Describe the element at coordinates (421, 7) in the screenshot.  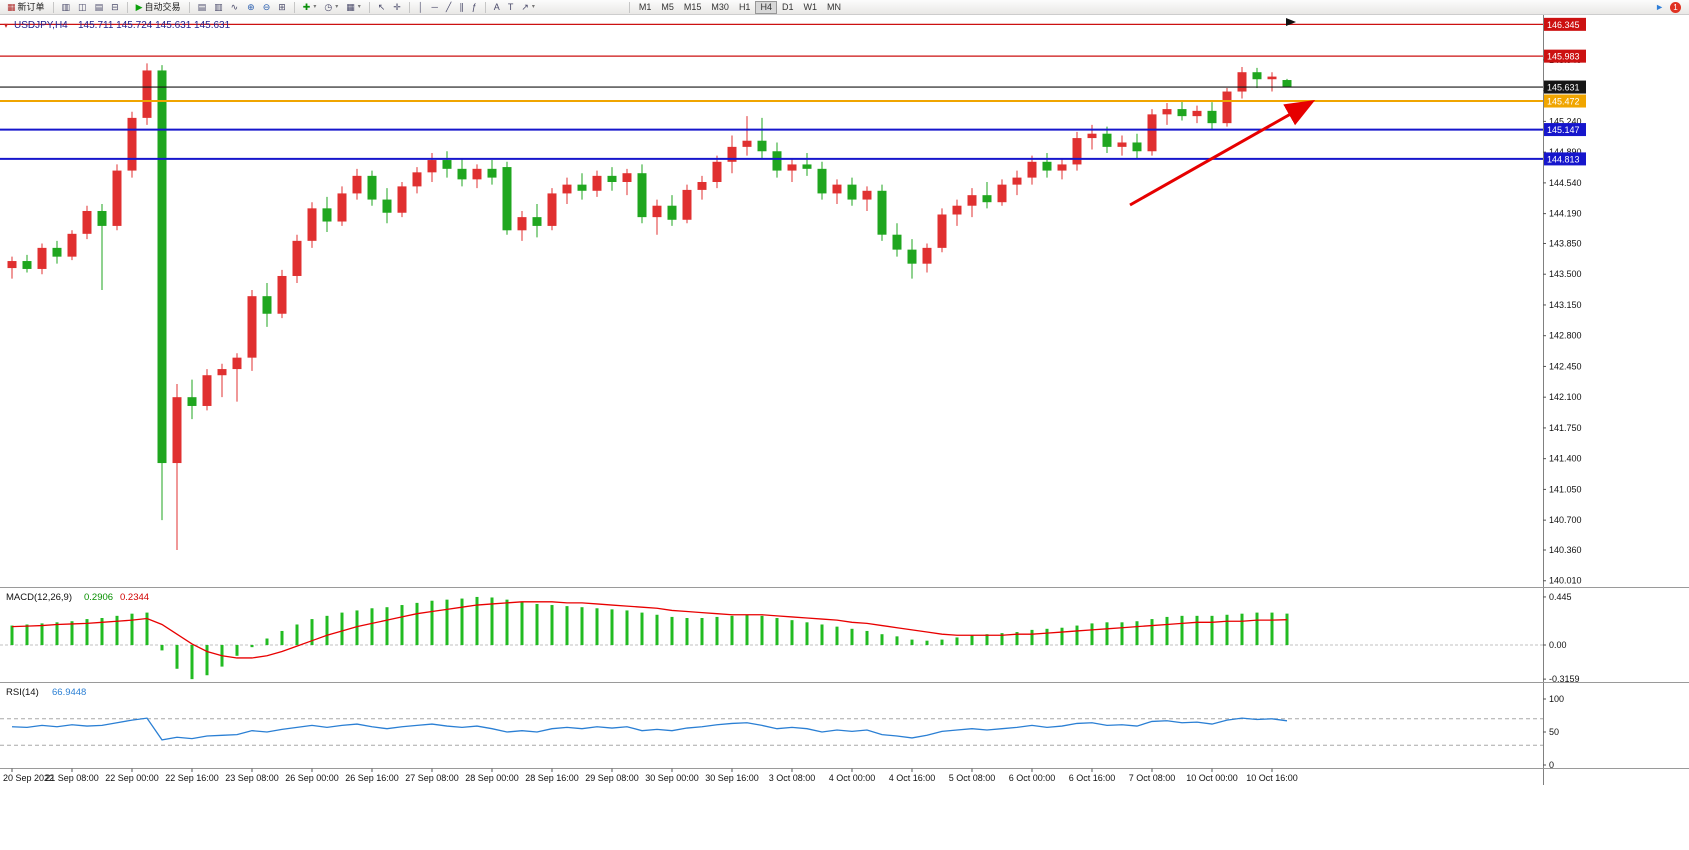
I see `vertical-line-button: │` at that location.